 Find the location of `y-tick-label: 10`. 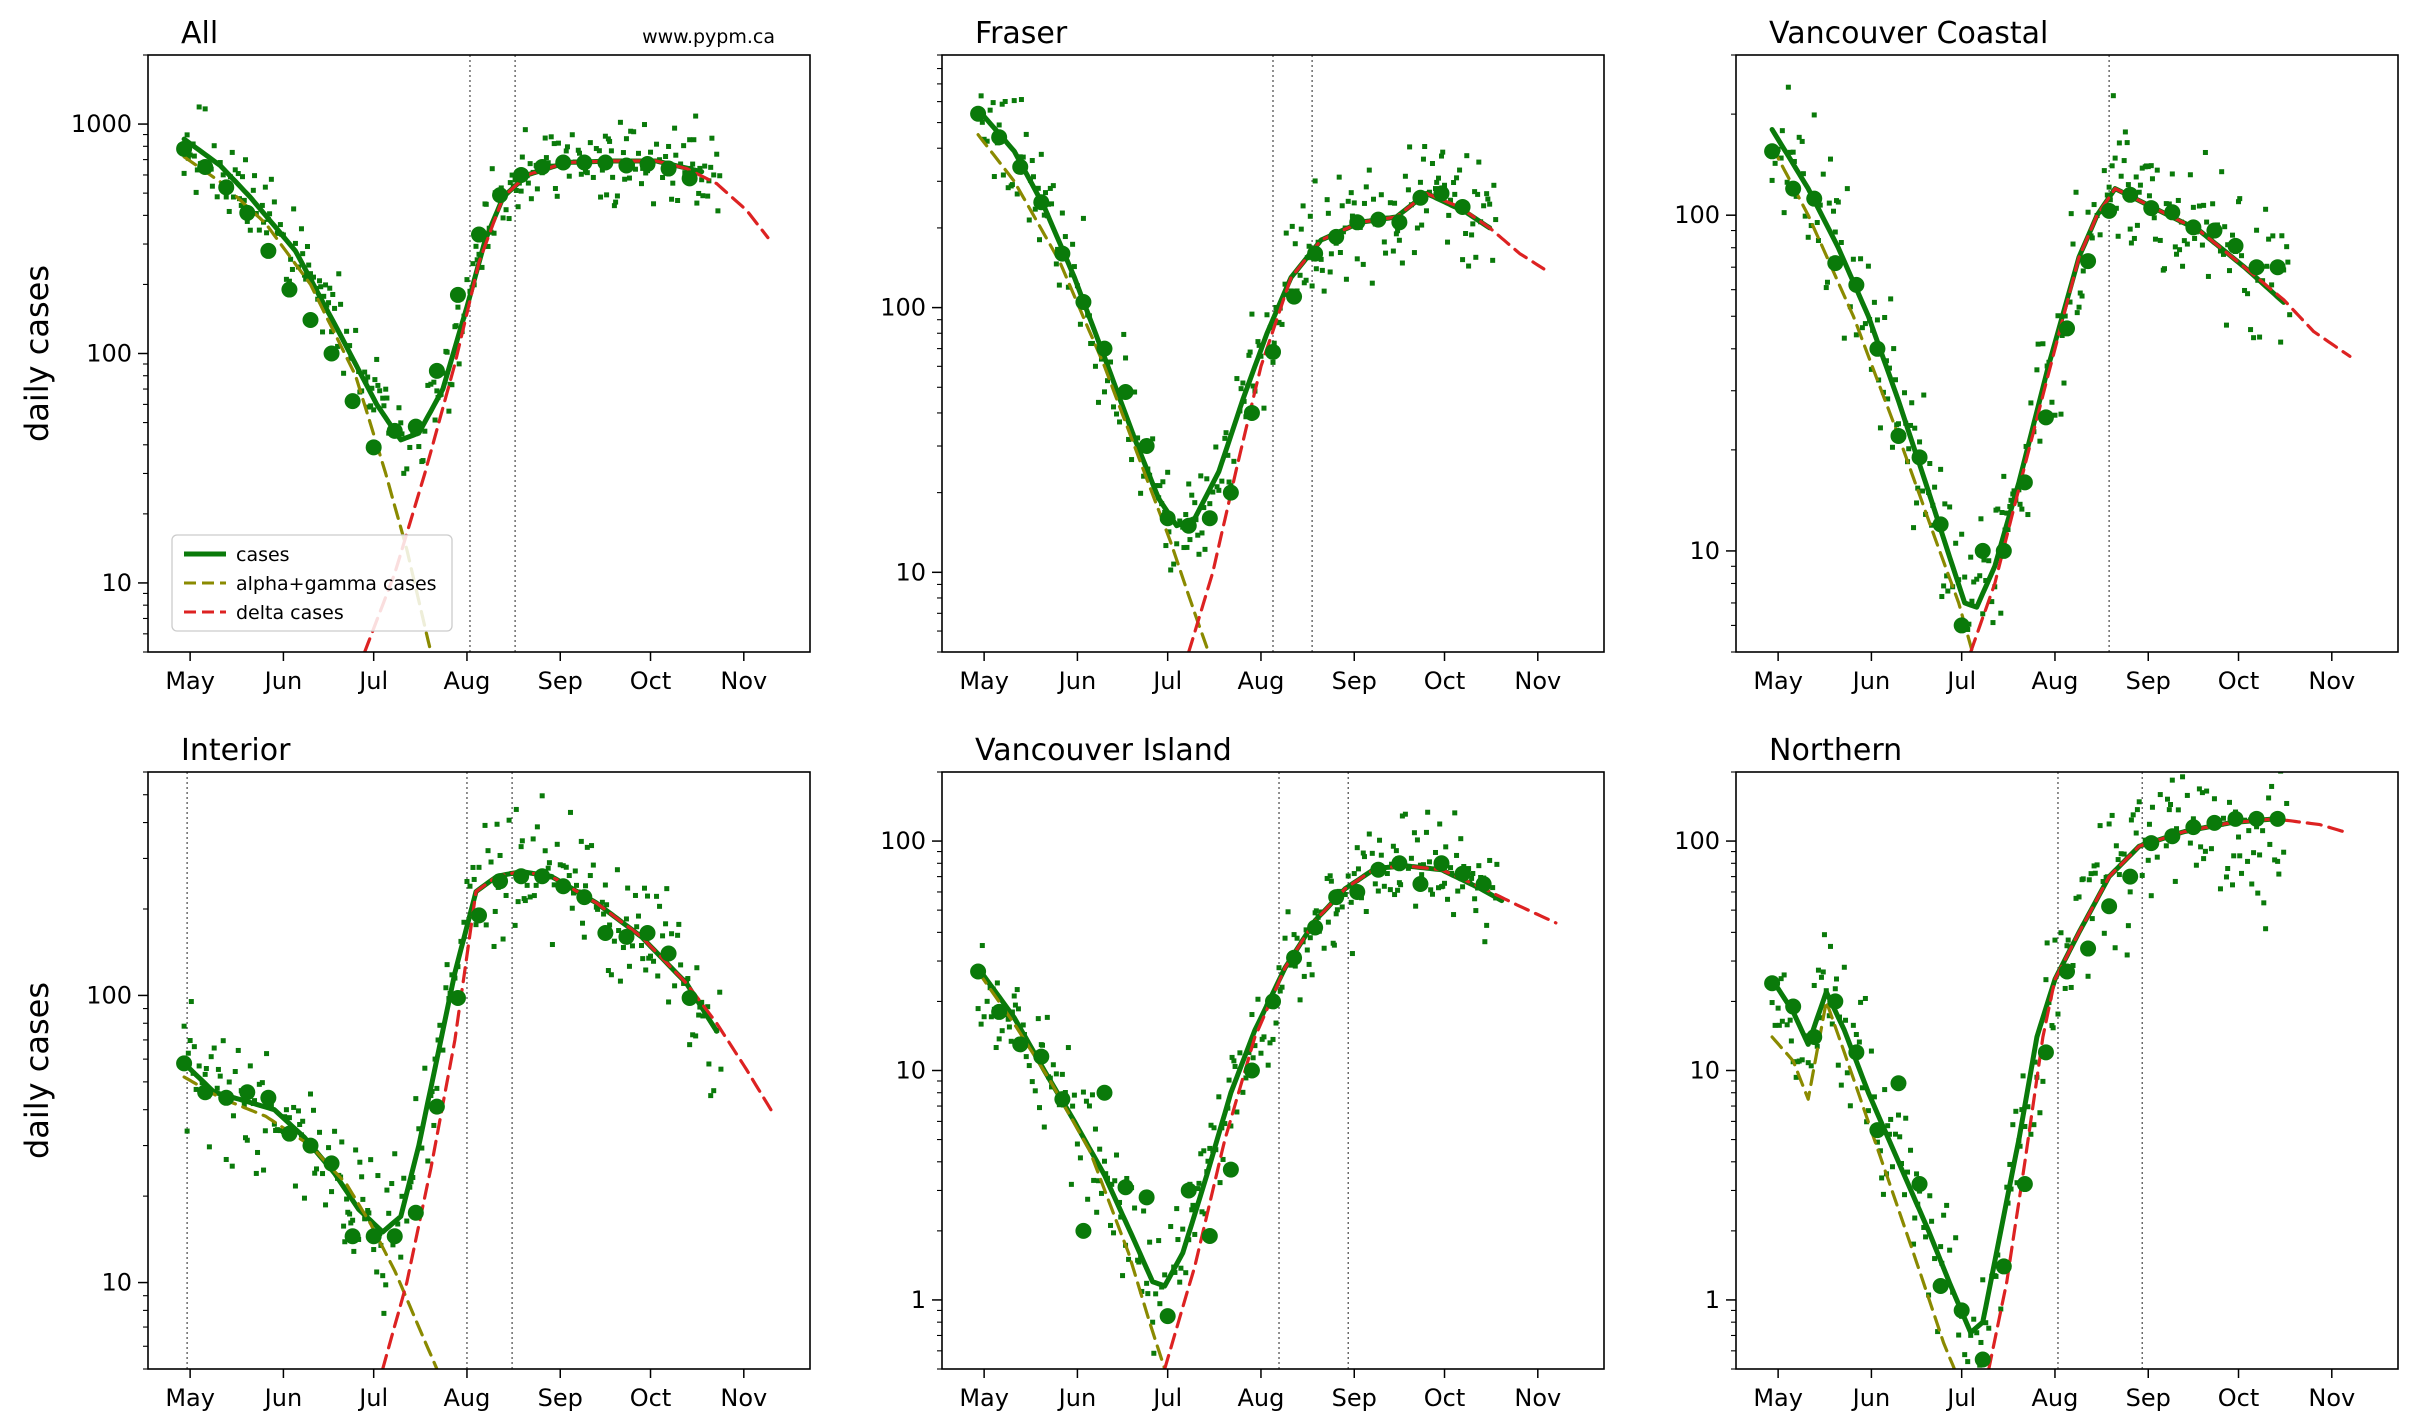

y-tick-label: 10 is located at coordinates (910, 572).